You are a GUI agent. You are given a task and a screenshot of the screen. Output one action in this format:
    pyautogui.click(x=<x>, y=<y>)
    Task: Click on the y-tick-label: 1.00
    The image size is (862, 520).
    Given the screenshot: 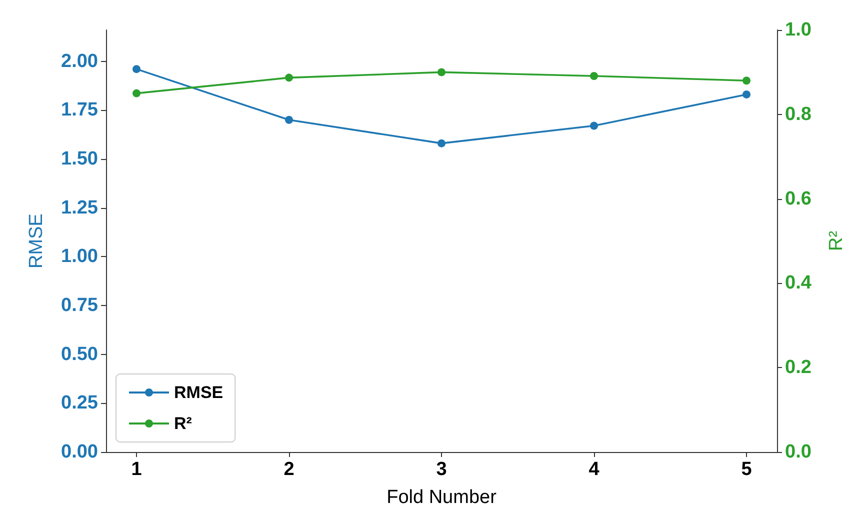 What is the action you would take?
    pyautogui.click(x=79, y=257)
    